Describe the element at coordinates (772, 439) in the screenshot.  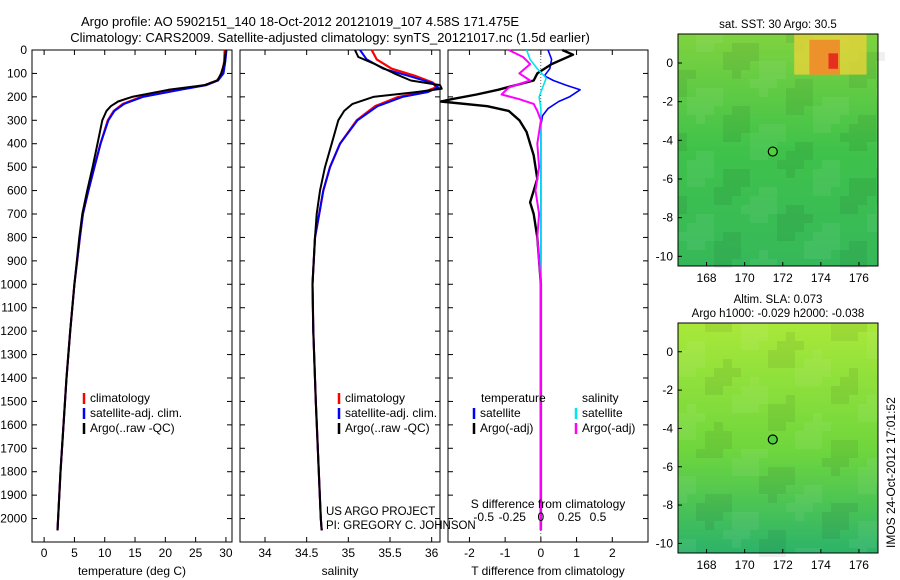
I see `argo-position-marker` at that location.